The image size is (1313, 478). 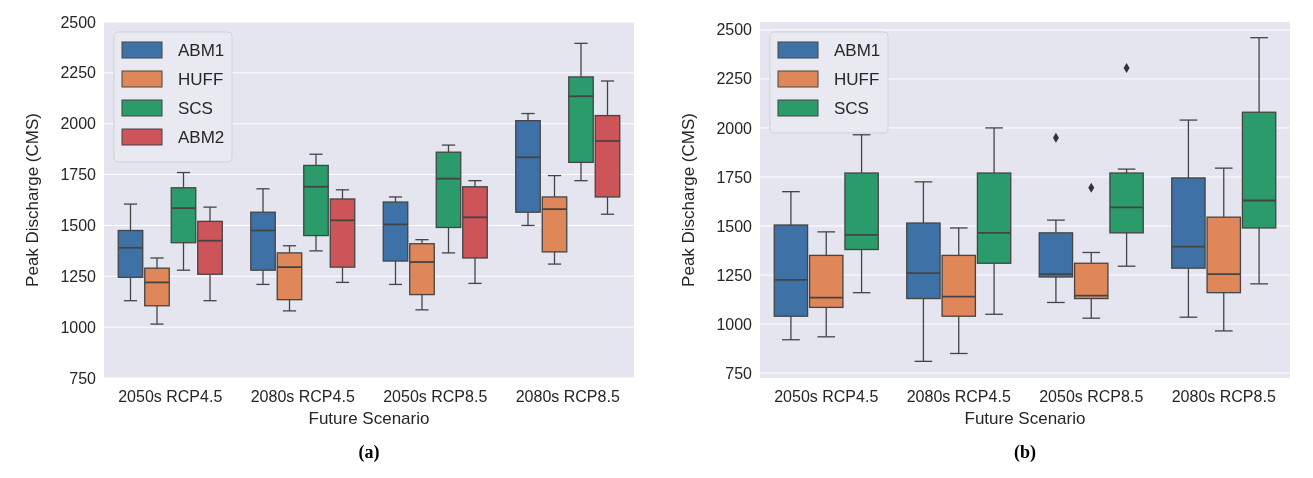 I want to click on text: (b), so click(x=1025, y=452).